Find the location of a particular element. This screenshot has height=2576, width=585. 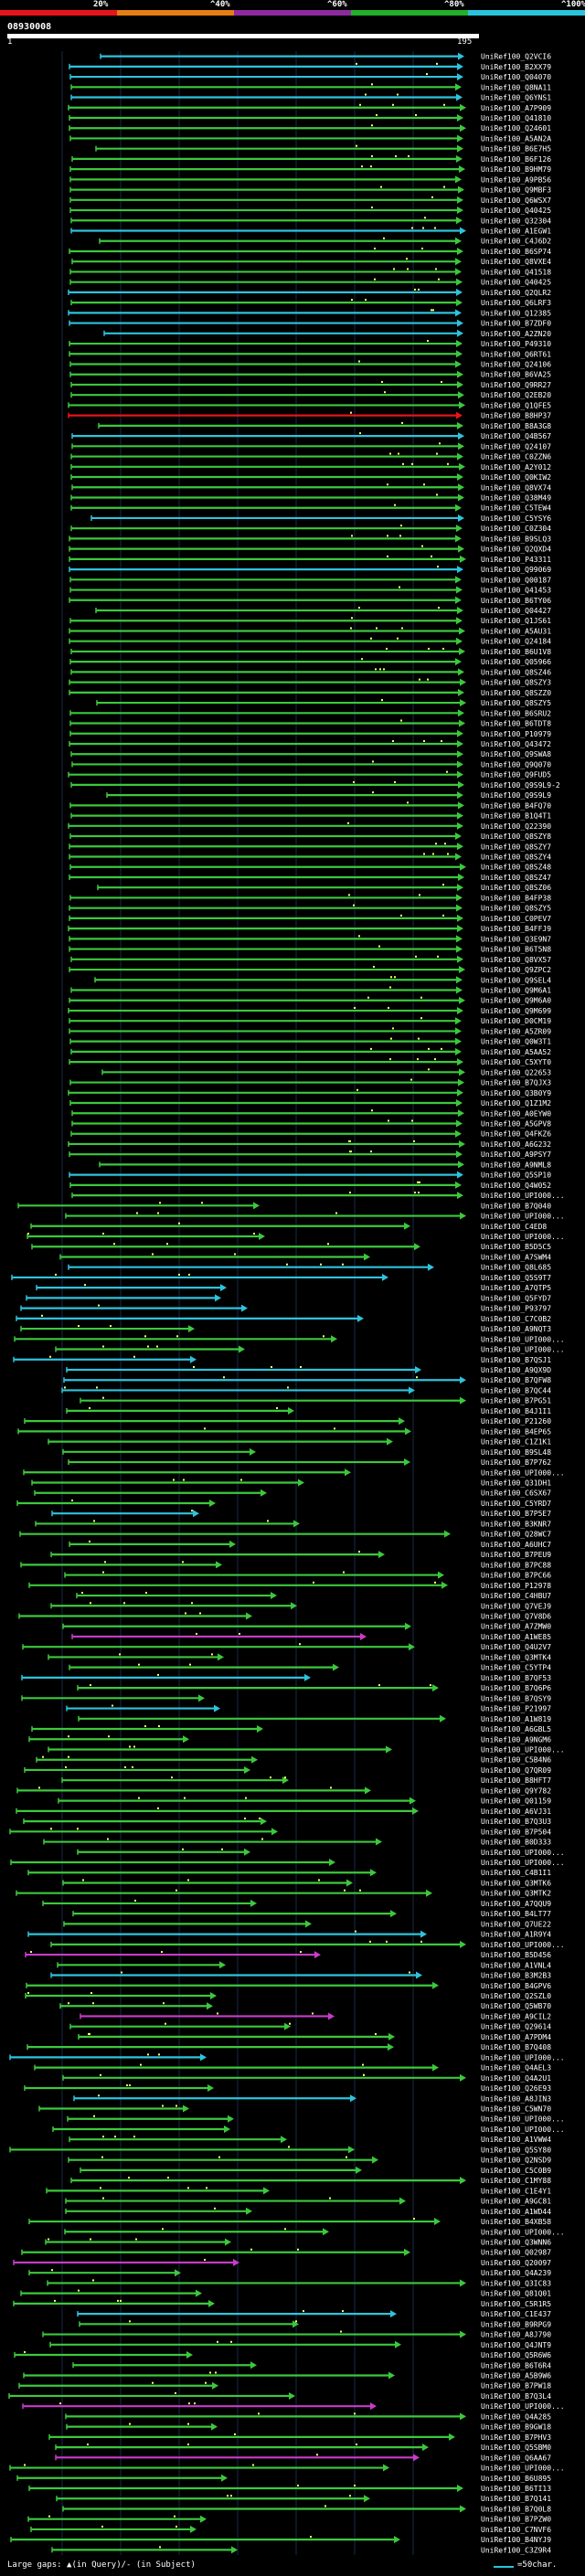

hit-label: UniRef100_B6T5N8 is located at coordinates (516, 950).